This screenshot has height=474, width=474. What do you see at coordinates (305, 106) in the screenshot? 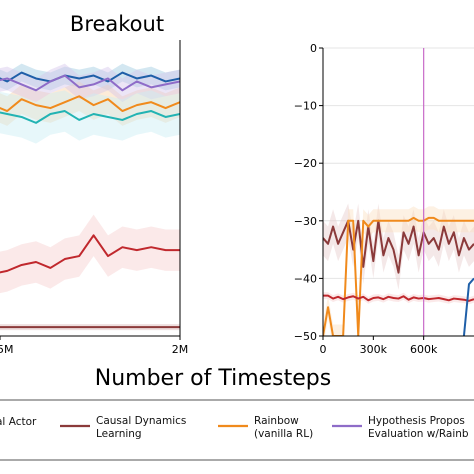
I see `right-ytick-label-1: −10` at bounding box center [305, 106].